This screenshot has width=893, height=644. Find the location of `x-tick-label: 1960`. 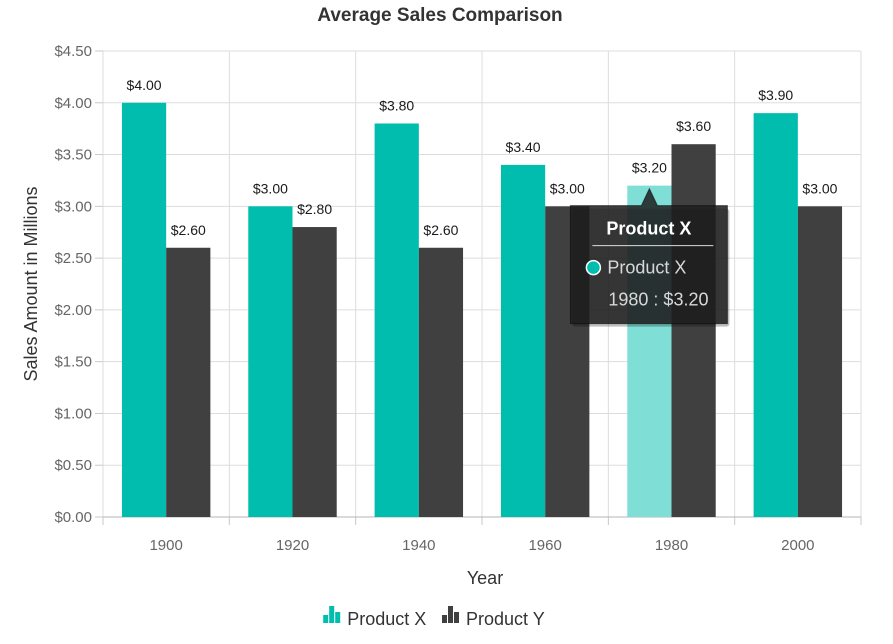

x-tick-label: 1960 is located at coordinates (544, 545).